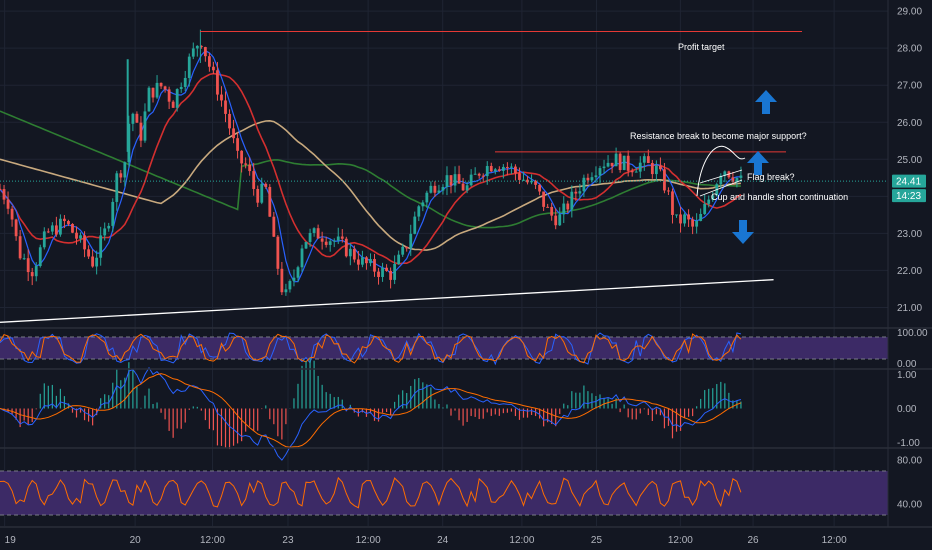 This screenshot has height=550, width=932. Describe the element at coordinates (387, 301) in the screenshot. I see `support-trendline` at that location.